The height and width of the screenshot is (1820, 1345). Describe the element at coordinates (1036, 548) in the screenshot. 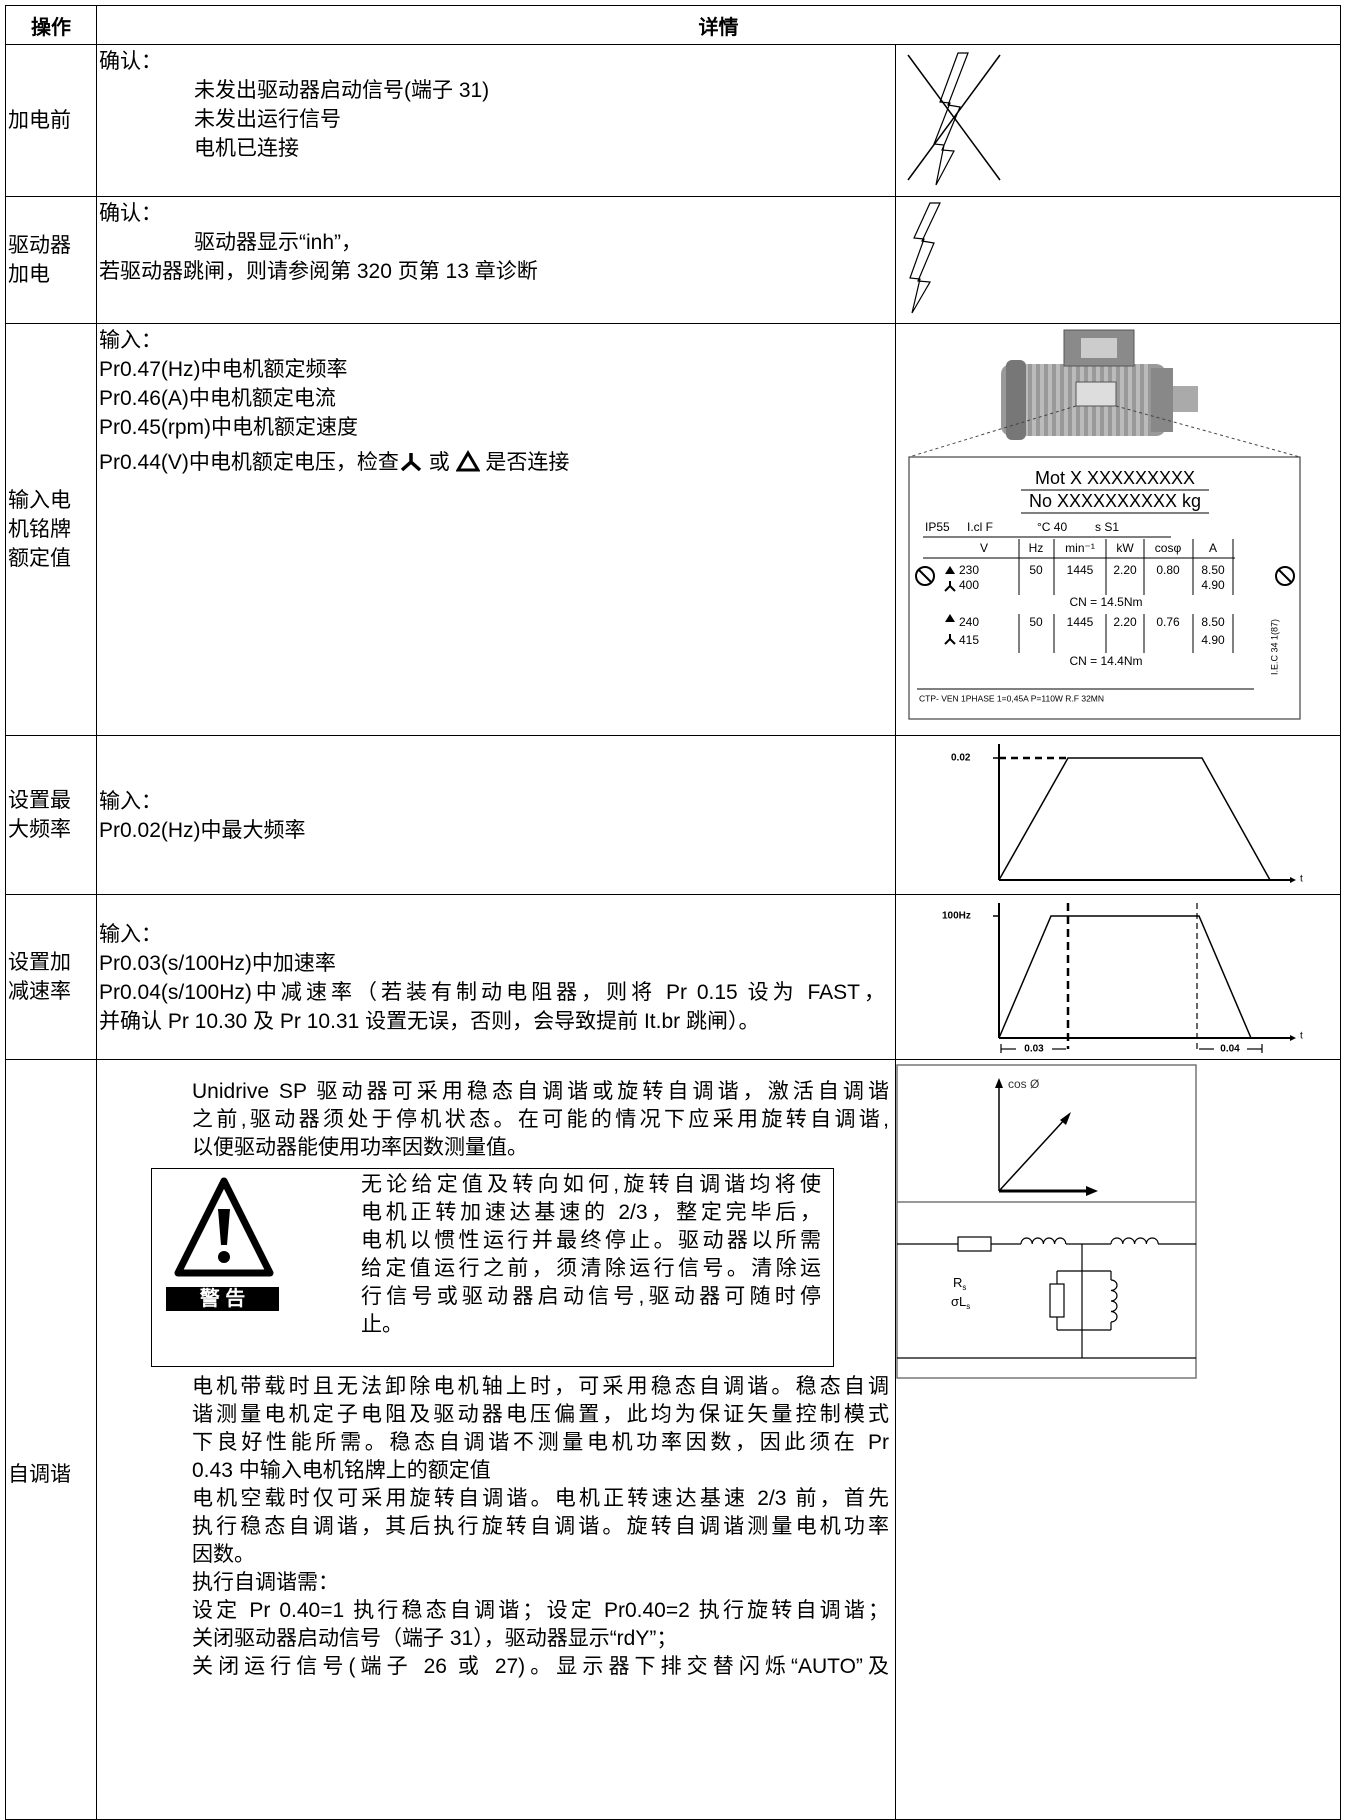

I see `nameplate-text: Hz` at that location.